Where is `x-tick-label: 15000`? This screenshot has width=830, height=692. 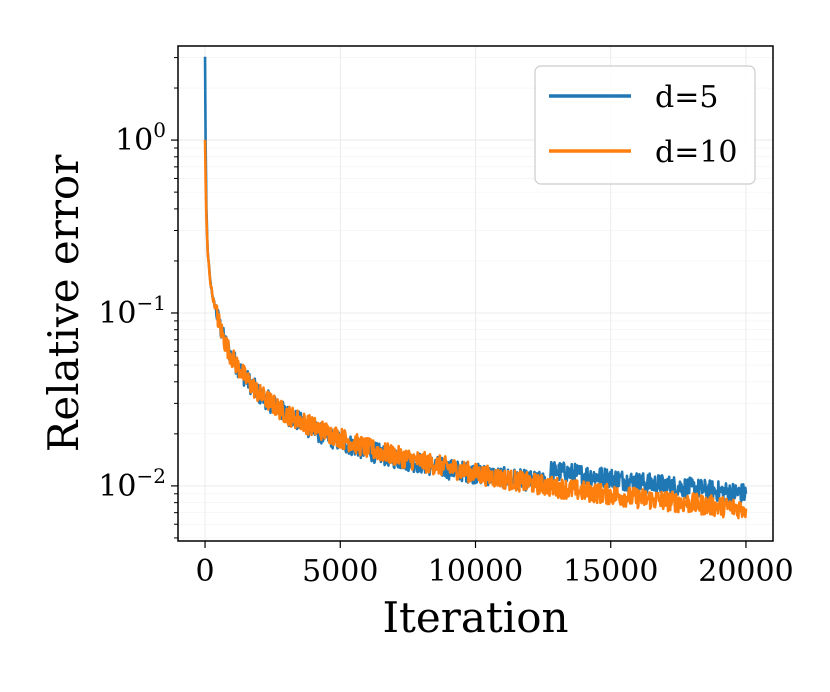
x-tick-label: 15000 is located at coordinates (610, 571).